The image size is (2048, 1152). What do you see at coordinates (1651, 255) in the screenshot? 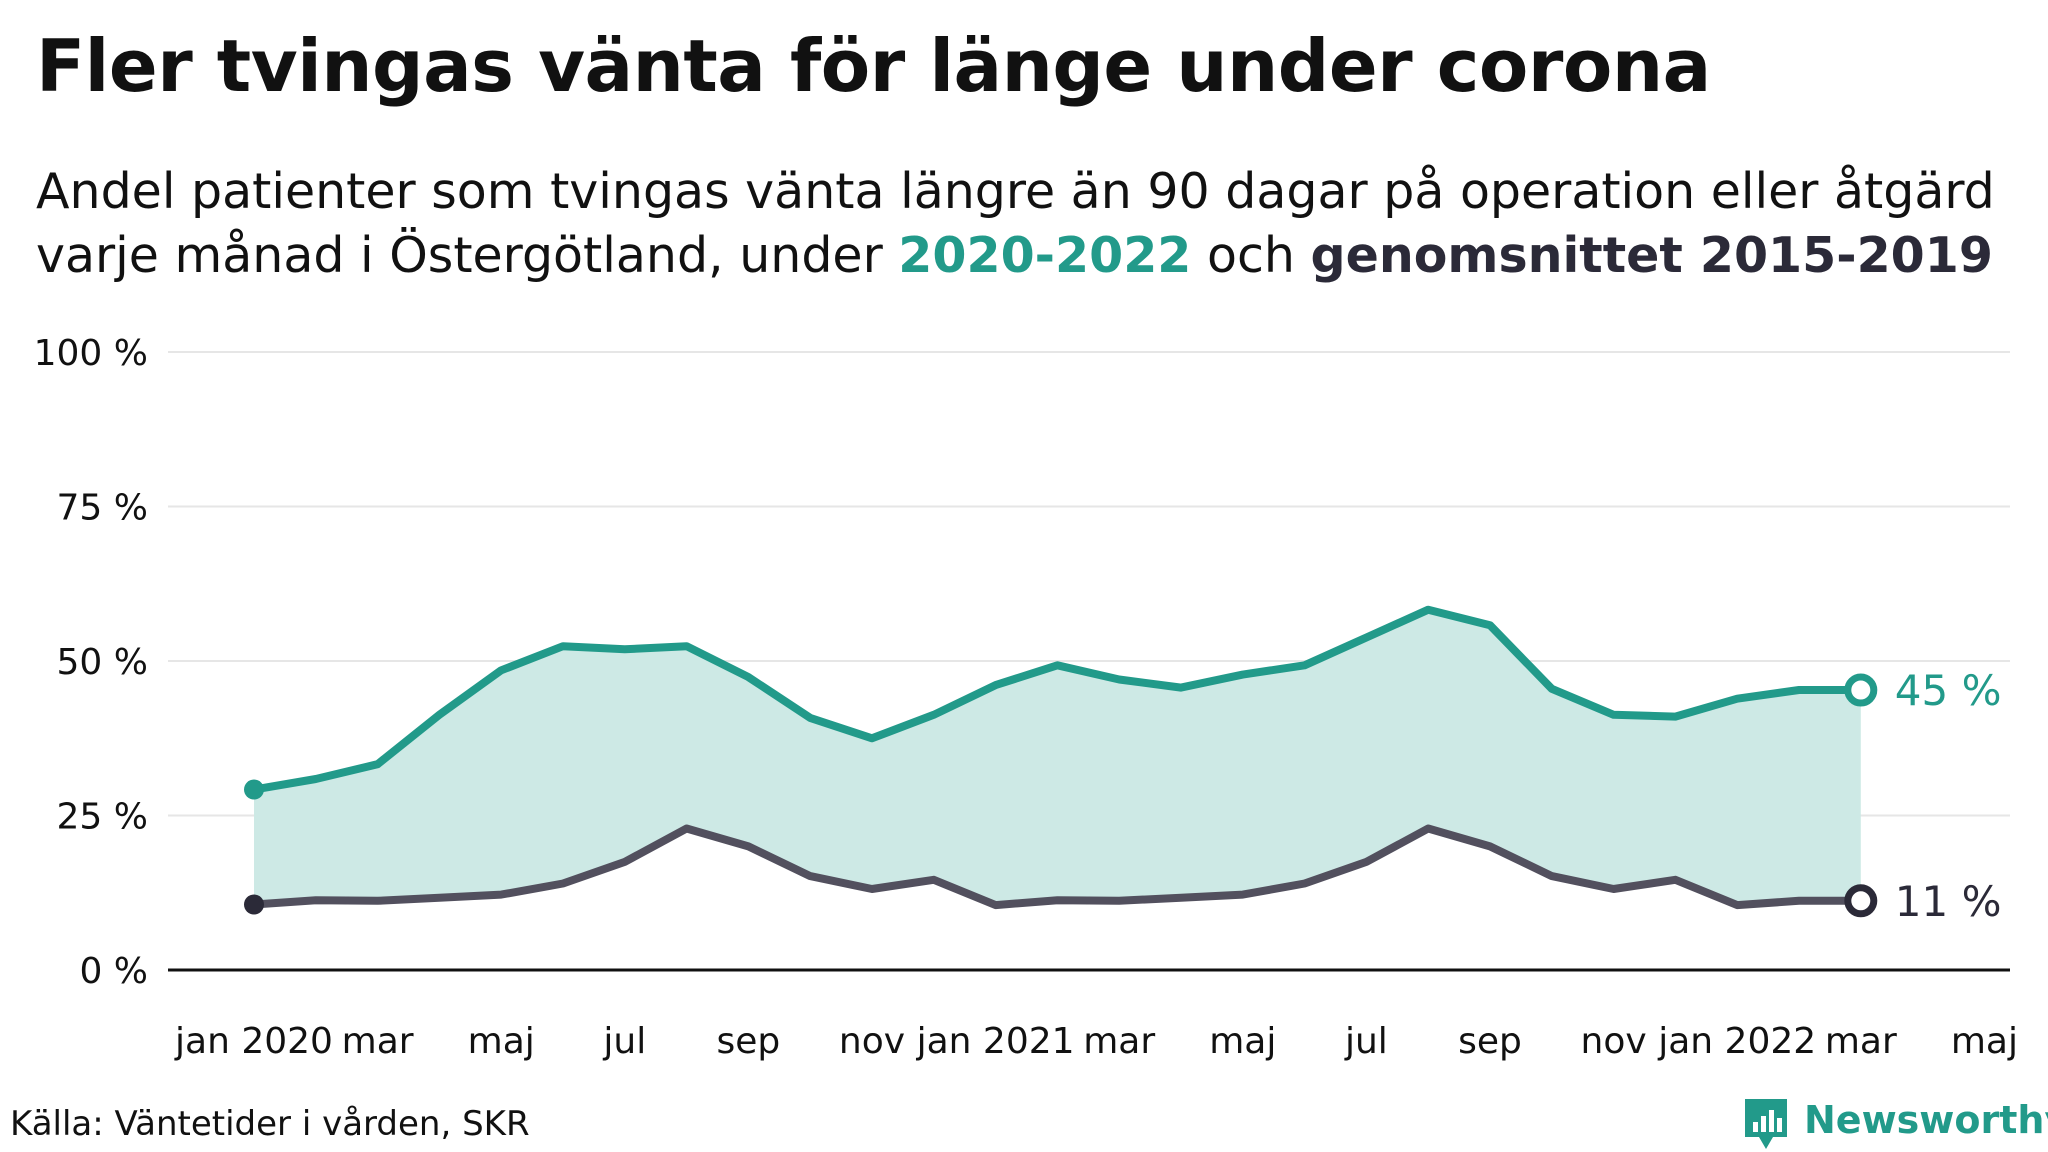
I see `subtitle-highlight-average: genomsnittet 2015-2019` at bounding box center [1651, 255].